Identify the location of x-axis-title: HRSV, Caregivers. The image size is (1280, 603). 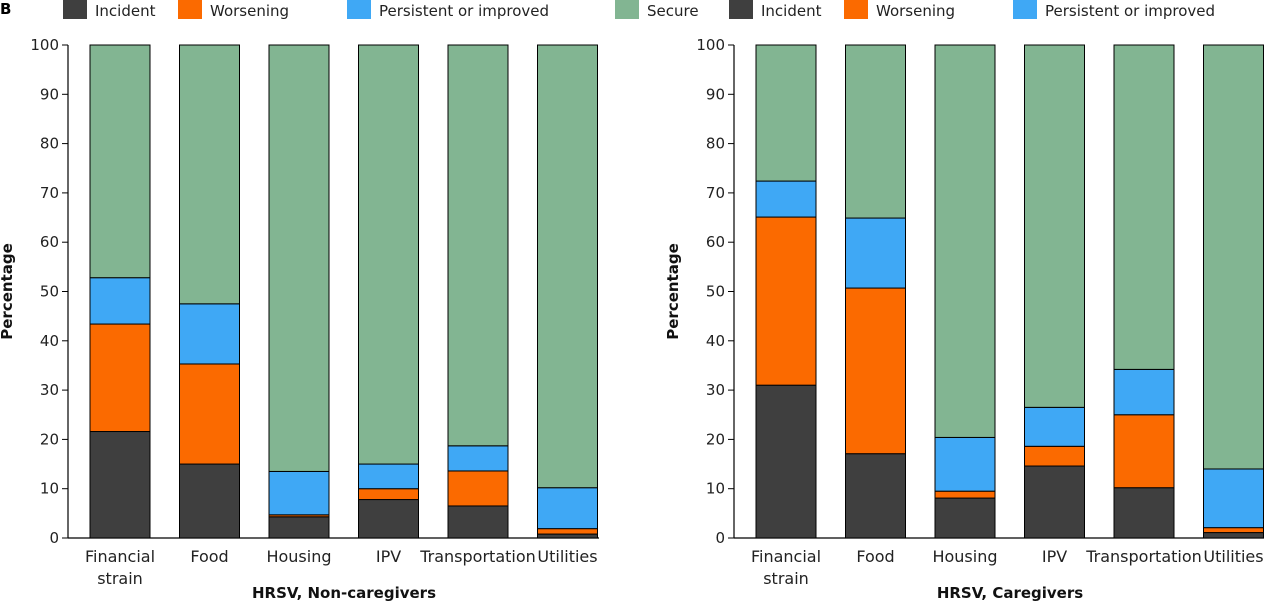
(1010, 593).